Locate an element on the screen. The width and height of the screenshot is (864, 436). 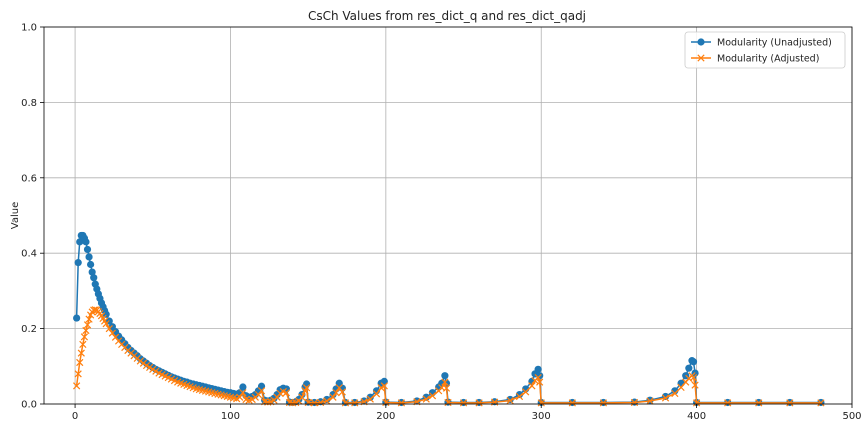
y-tick-label: 1.0 is located at coordinates (29, 28).